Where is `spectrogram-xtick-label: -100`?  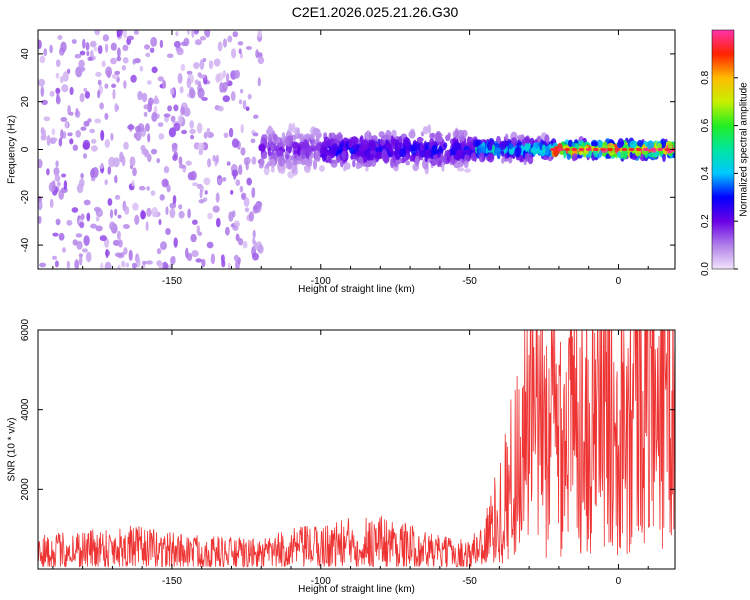
spectrogram-xtick-label: -100 is located at coordinates (321, 281).